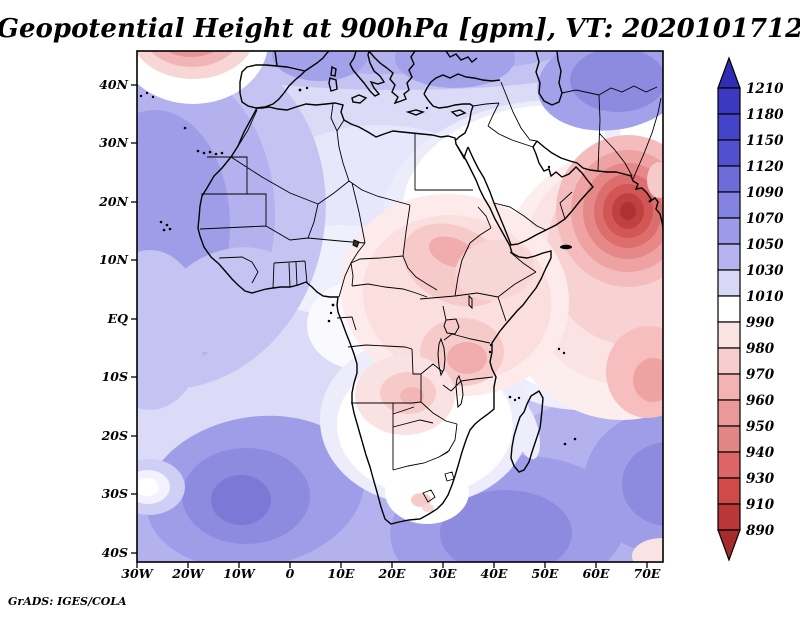 The width and height of the screenshot is (800, 618). What do you see at coordinates (527, 431) in the screenshot?
I see `madagascar-coastline` at bounding box center [527, 431].